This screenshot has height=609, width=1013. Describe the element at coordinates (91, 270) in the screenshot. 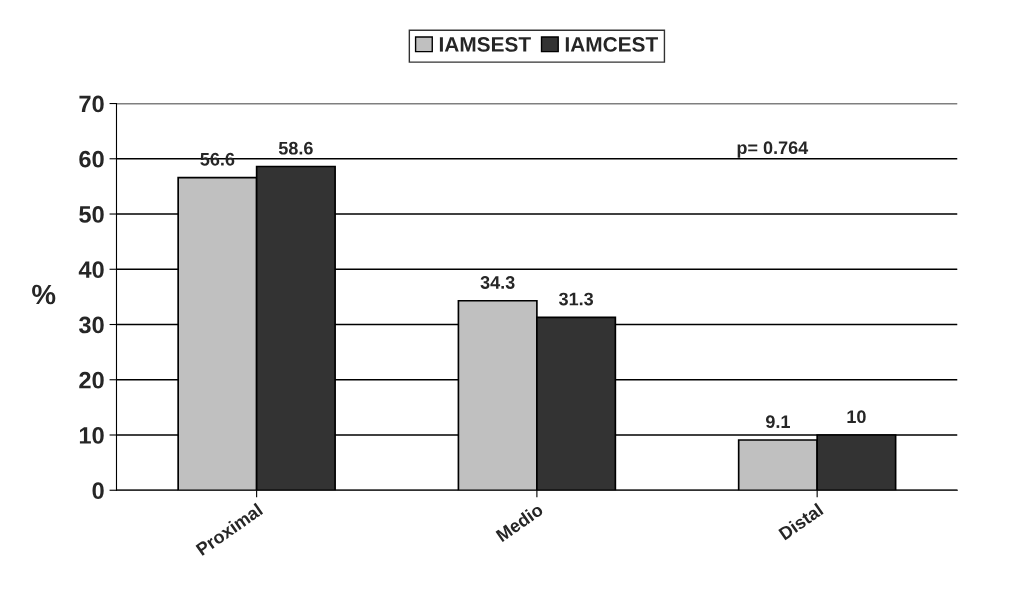

I see `y-tick-label: 40` at that location.